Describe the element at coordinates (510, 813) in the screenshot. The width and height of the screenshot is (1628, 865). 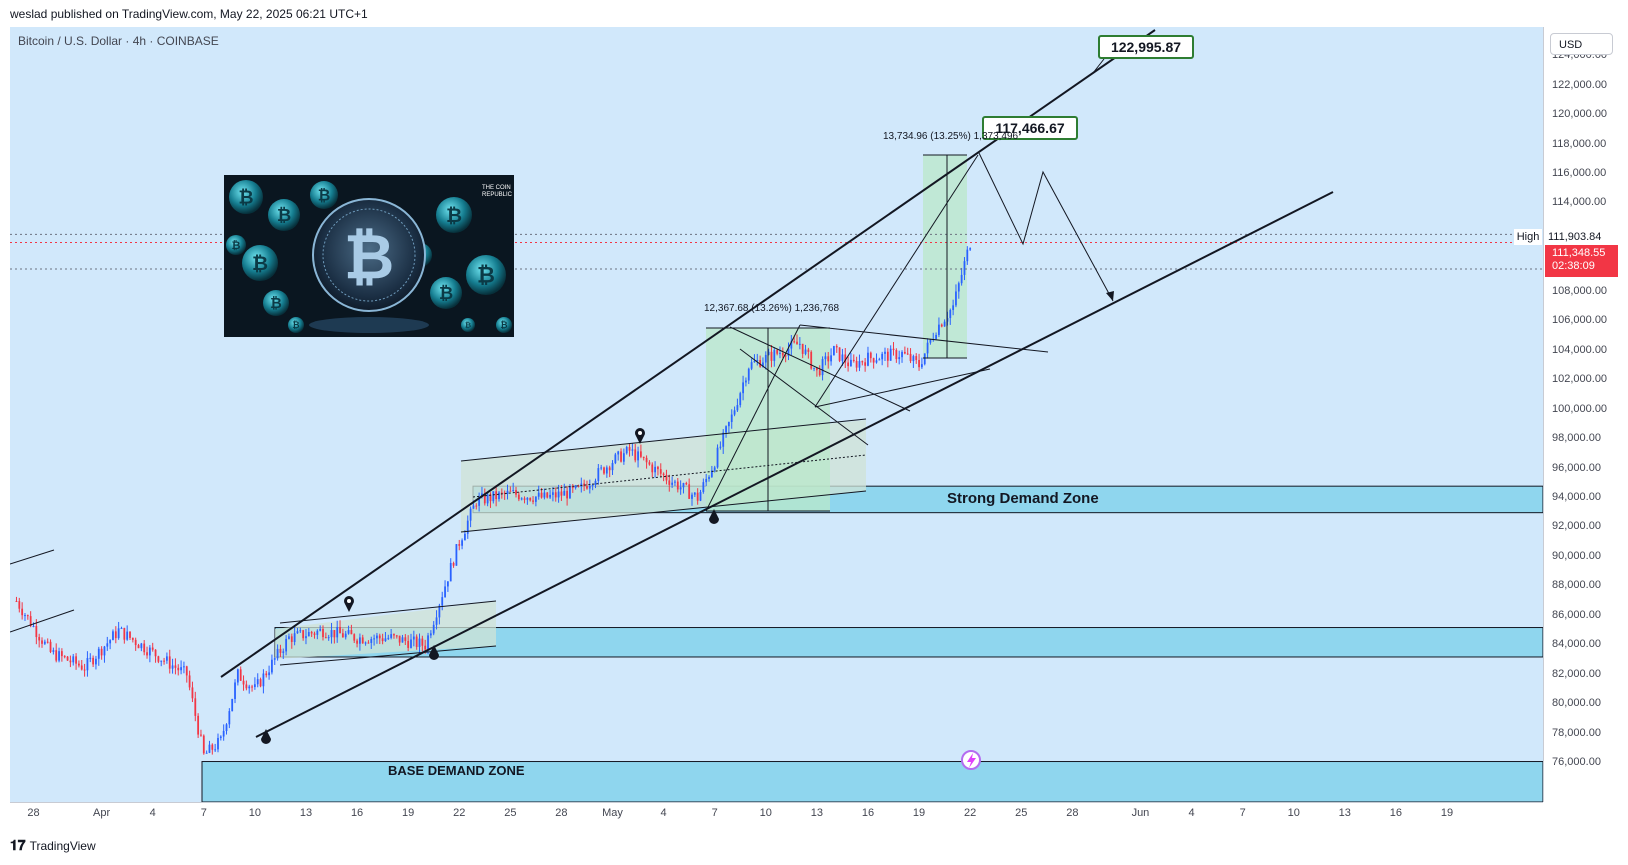
I see `time-tick-label: 25` at that location.